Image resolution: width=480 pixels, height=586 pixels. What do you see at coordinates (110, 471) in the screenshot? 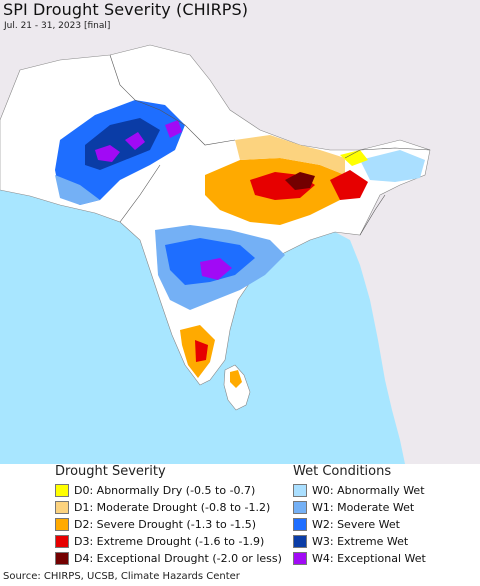
I see `legend-drought-heading: Drought Severity` at bounding box center [110, 471].